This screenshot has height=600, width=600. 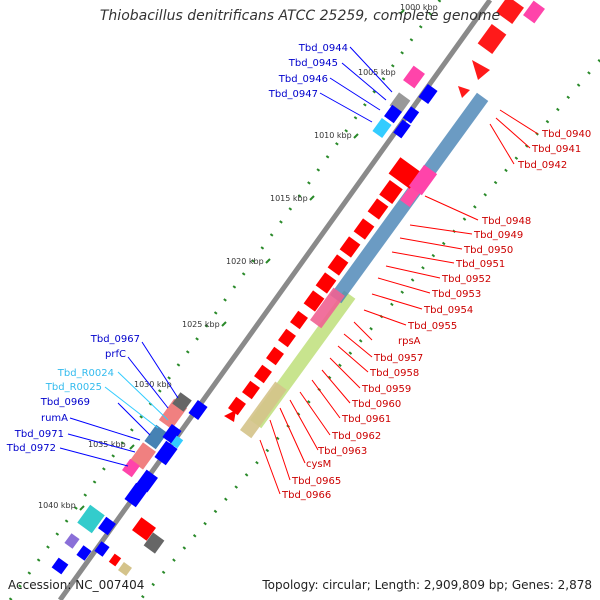 What do you see at coordinates (466, 279) in the screenshot?
I see `gene-label: Tbd_0952` at bounding box center [466, 279].